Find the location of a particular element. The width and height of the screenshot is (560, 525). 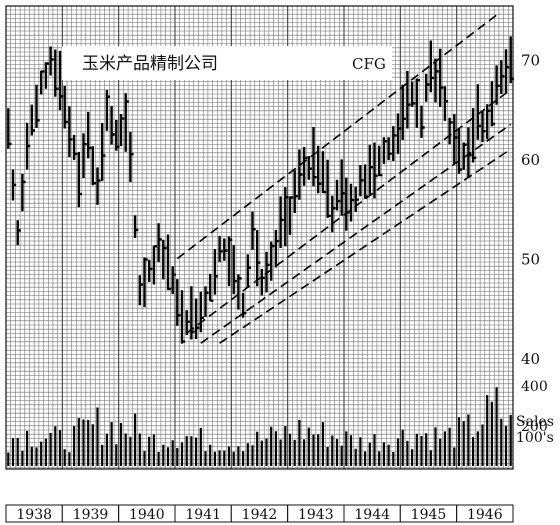

year-axis: 1938 1939 1940 1941 1942 1943 1944 1945 1946 is located at coordinates (259, 513).